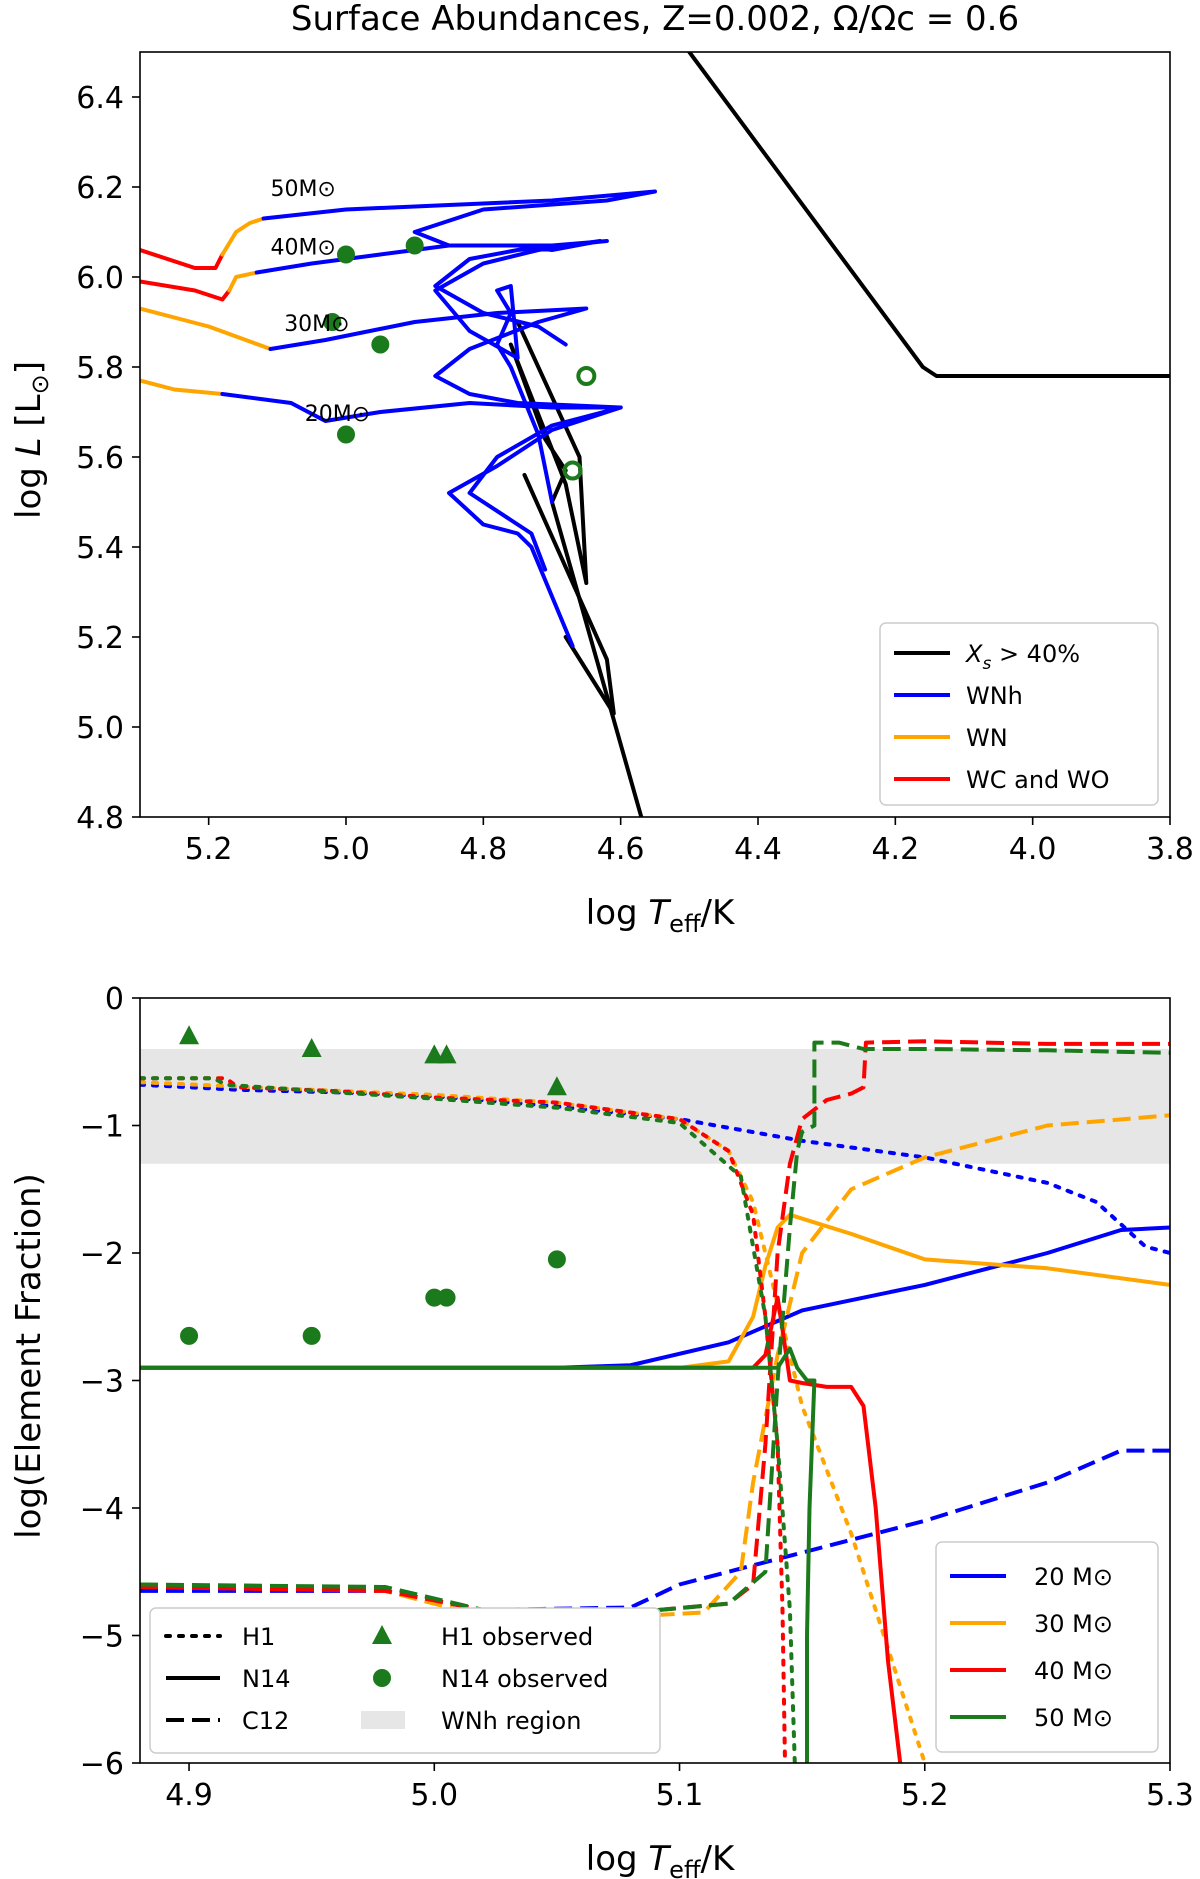 Image resolution: width=1200 pixels, height=1879 pixels. What do you see at coordinates (100, 98) in the screenshot?
I see `hr-y-tick-label: 6.4` at bounding box center [100, 98].